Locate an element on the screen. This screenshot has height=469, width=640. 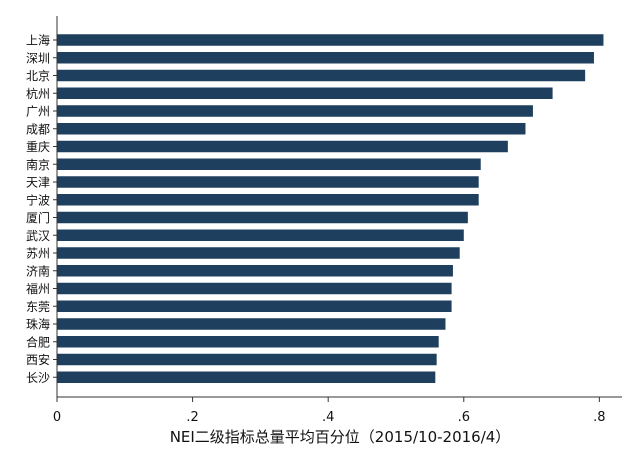
x-axis-label: NEI二级指标总量平均百分位（2015/10-2016/4） is located at coordinates (340, 437).